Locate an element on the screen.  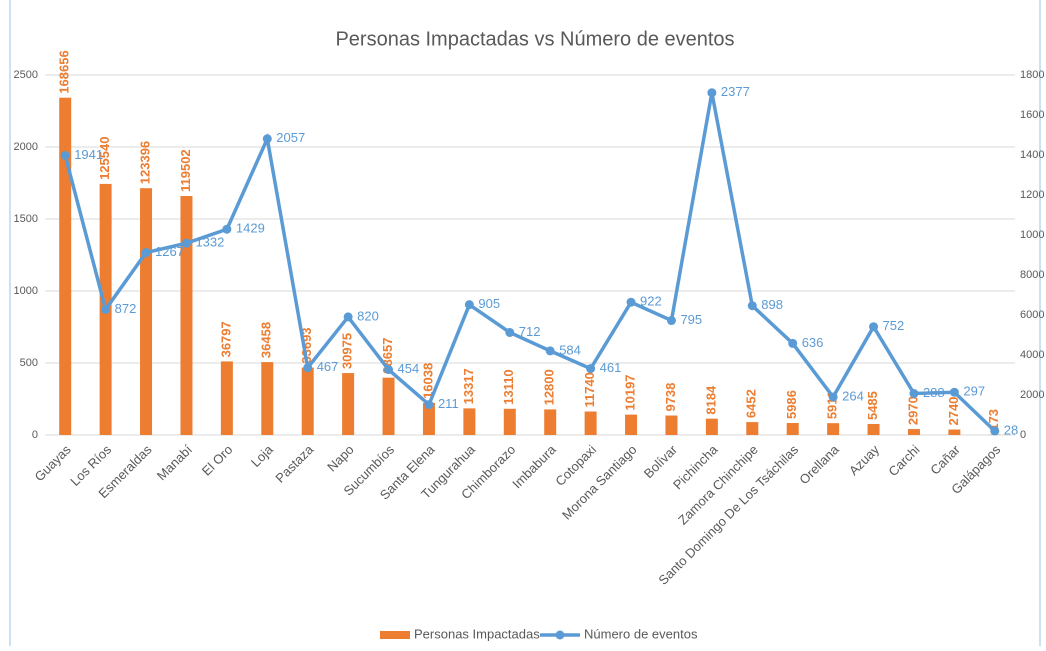
x-tick-label: Morona Santiago is located at coordinates (599, 482).